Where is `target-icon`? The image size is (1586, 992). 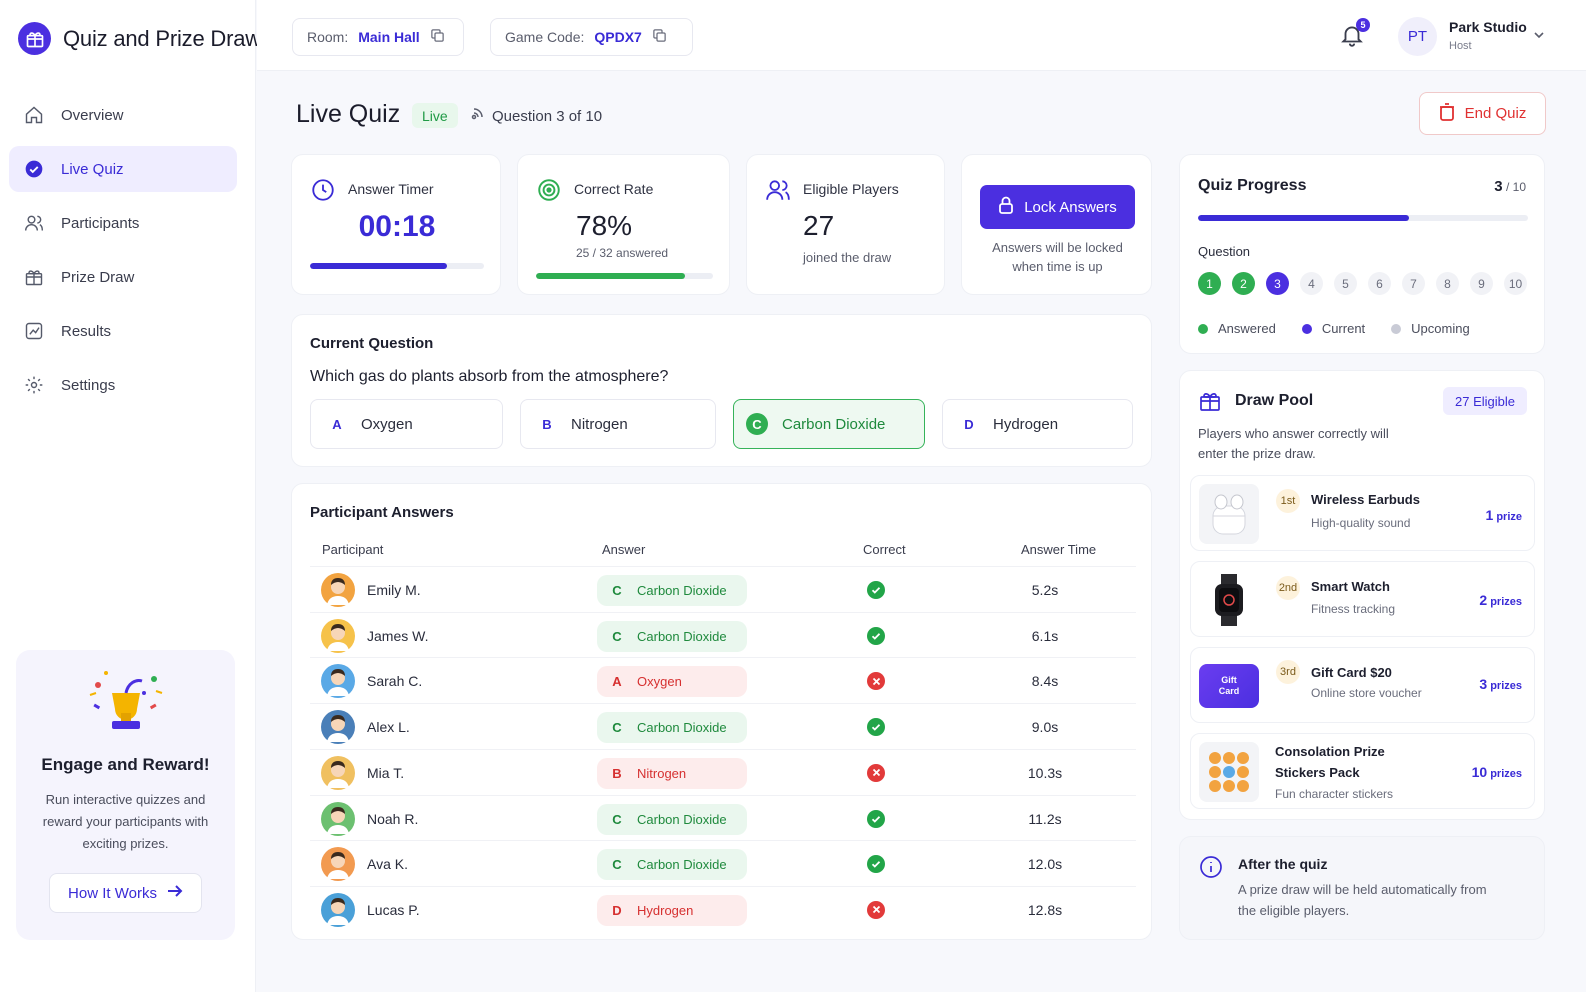
target-icon is located at coordinates (549, 190).